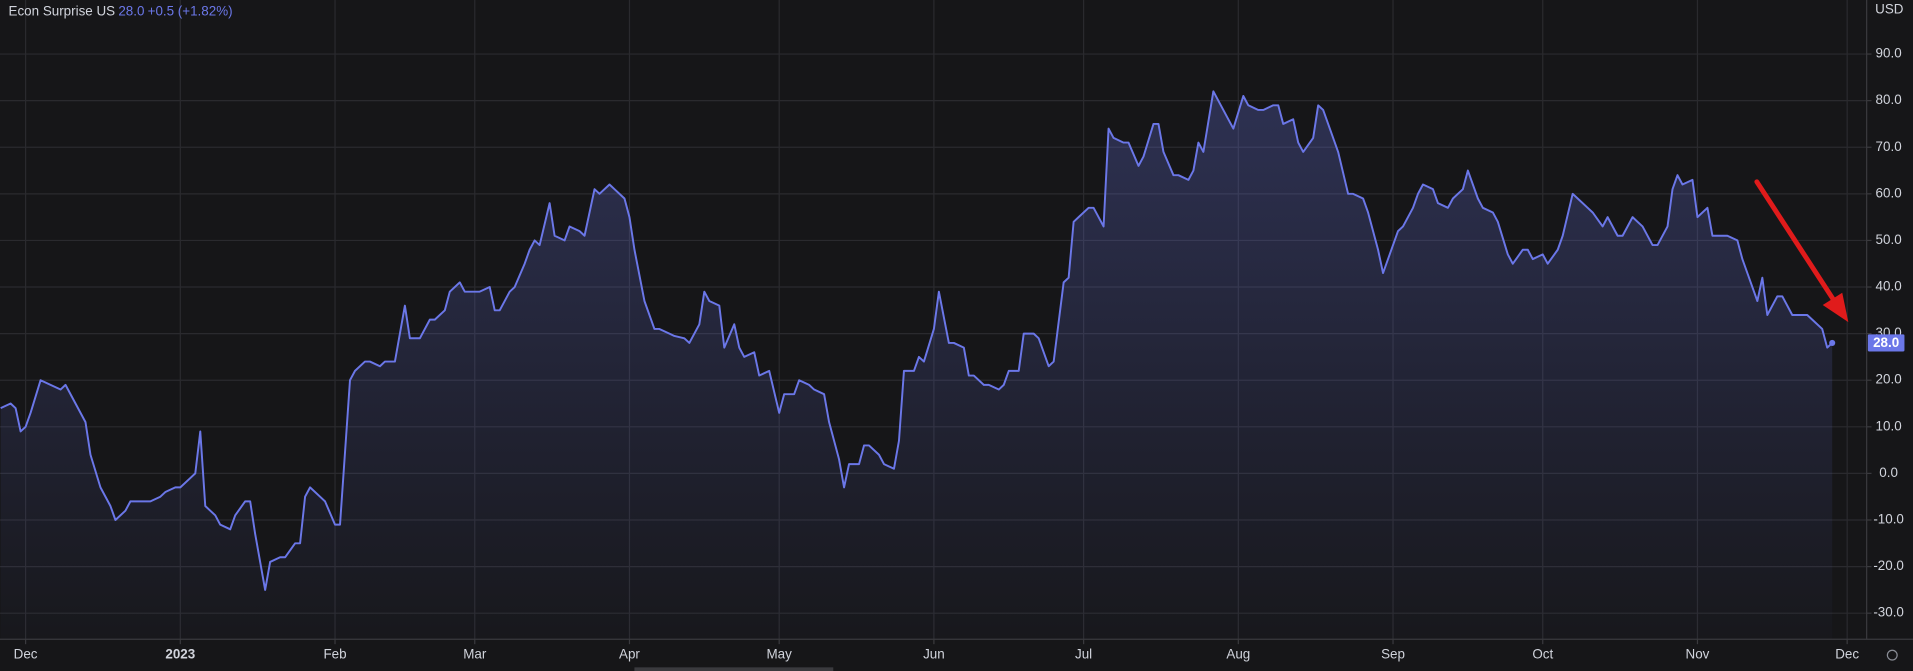 The height and width of the screenshot is (671, 1913). I want to click on header-change: +0.5 (+1.82%), so click(190, 11).